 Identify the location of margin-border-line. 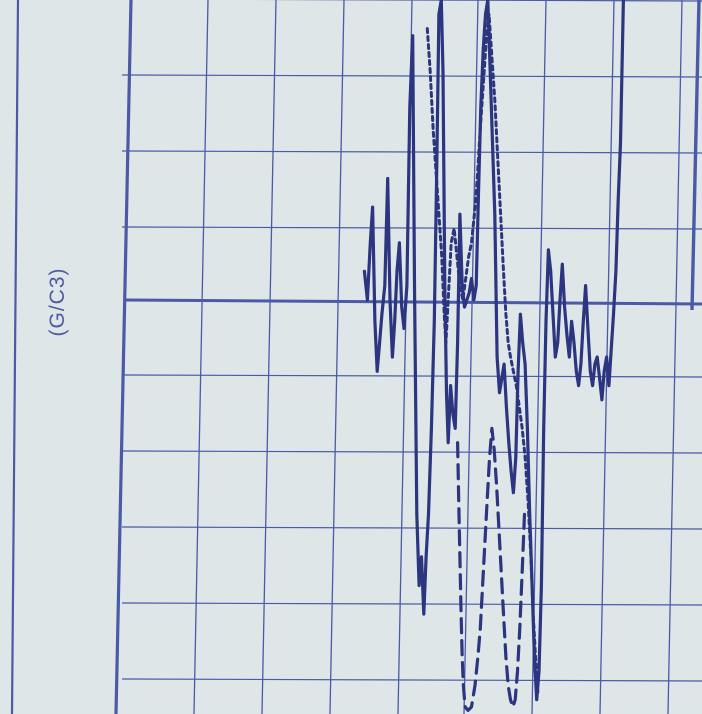
(15, 357).